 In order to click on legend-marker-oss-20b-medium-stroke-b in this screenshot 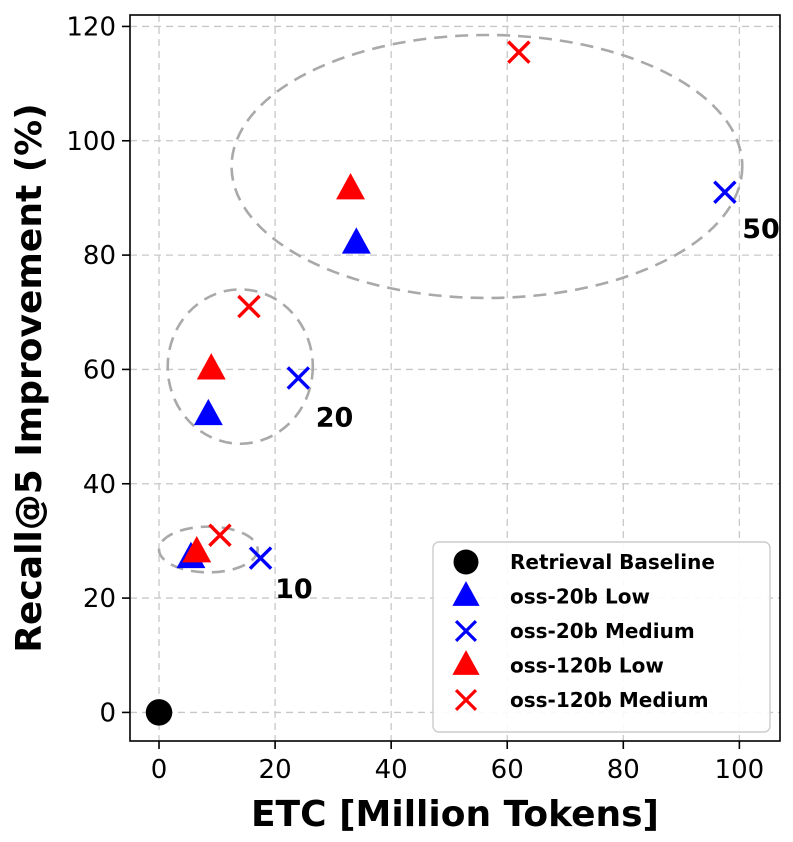, I will do `click(466, 631)`.